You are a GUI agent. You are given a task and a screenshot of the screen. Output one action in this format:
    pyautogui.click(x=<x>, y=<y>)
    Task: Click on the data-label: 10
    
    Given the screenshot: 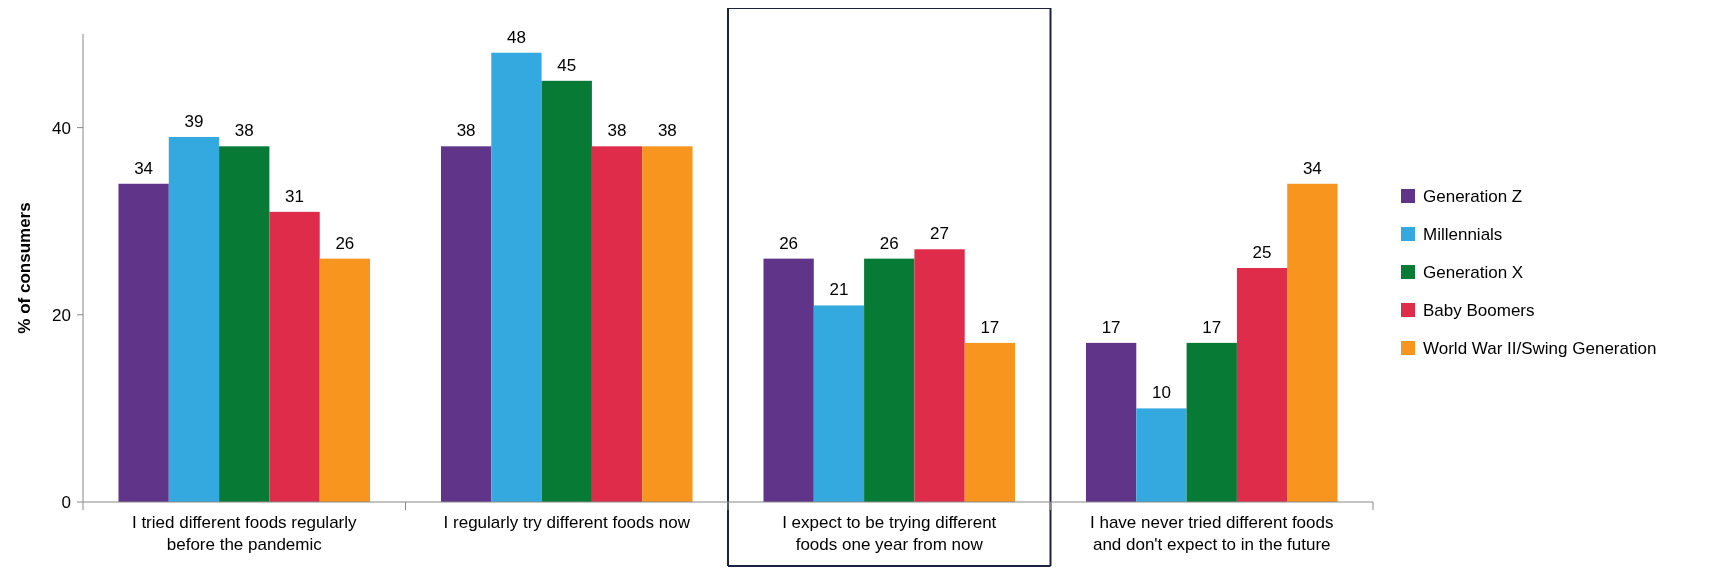 What is the action you would take?
    pyautogui.click(x=1161, y=393)
    